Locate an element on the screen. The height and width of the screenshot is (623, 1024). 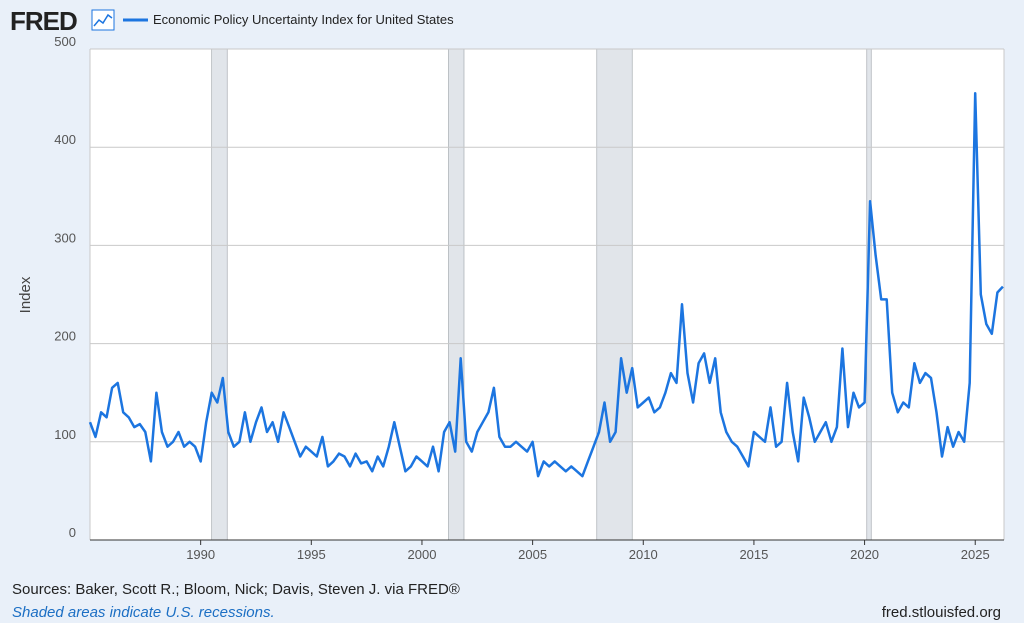
y-tick-label: 300 is located at coordinates (65, 237).